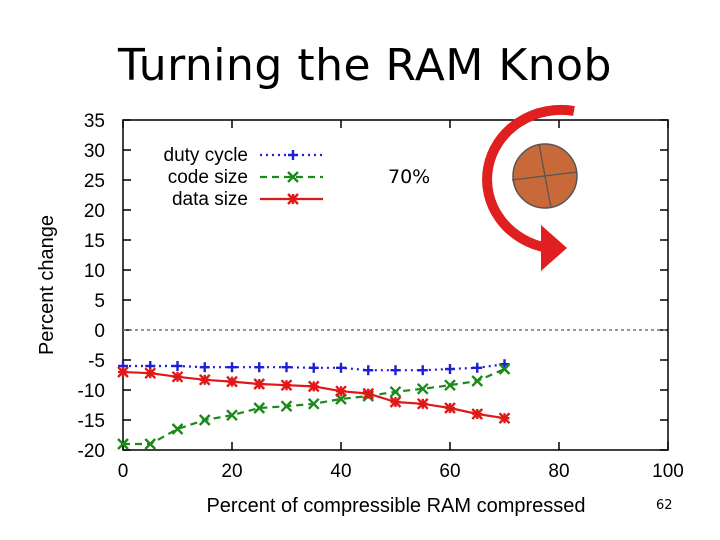 The width and height of the screenshot is (720, 540). I want to click on x-axis-title: Percent of compressible RAM compressed, so click(395, 506).